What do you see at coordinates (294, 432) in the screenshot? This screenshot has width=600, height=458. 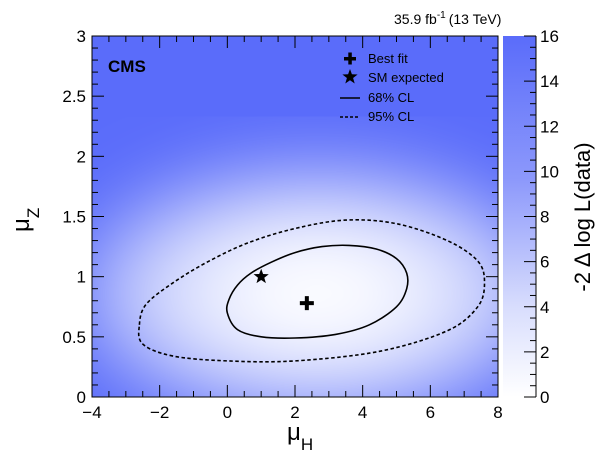 I see `x-axis-symbol: μ` at bounding box center [294, 432].